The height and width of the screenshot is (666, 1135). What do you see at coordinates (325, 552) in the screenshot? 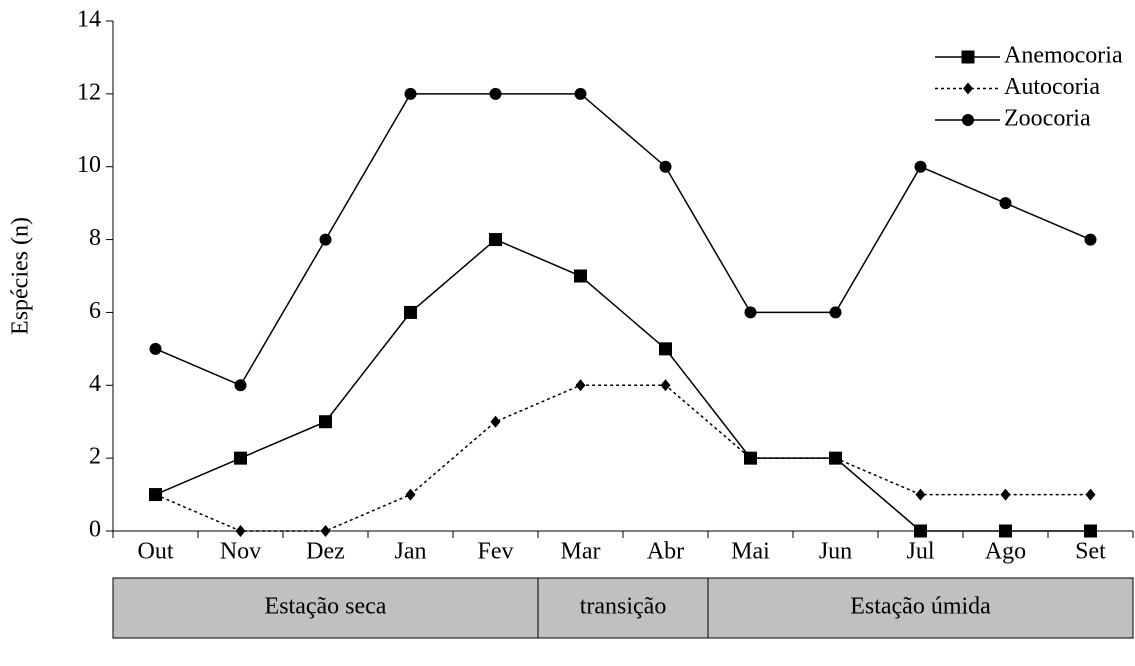
I see `x-tick-label: Dez` at bounding box center [325, 552].